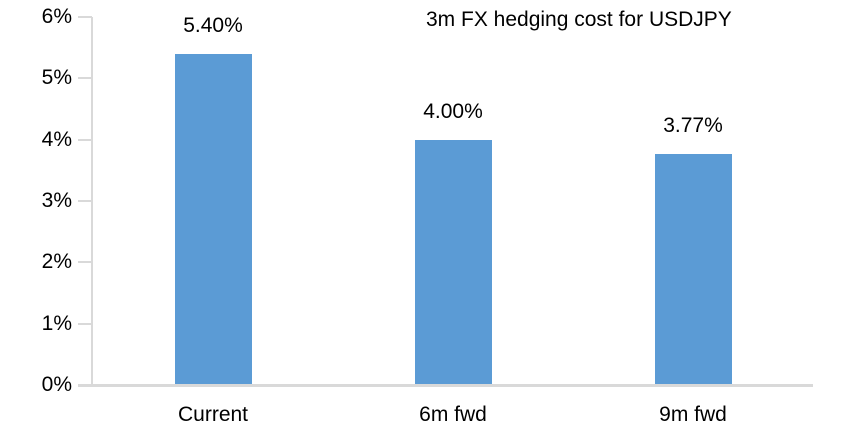  I want to click on chart-title: 3m FX hedging cost for USDJPY, so click(579, 19).